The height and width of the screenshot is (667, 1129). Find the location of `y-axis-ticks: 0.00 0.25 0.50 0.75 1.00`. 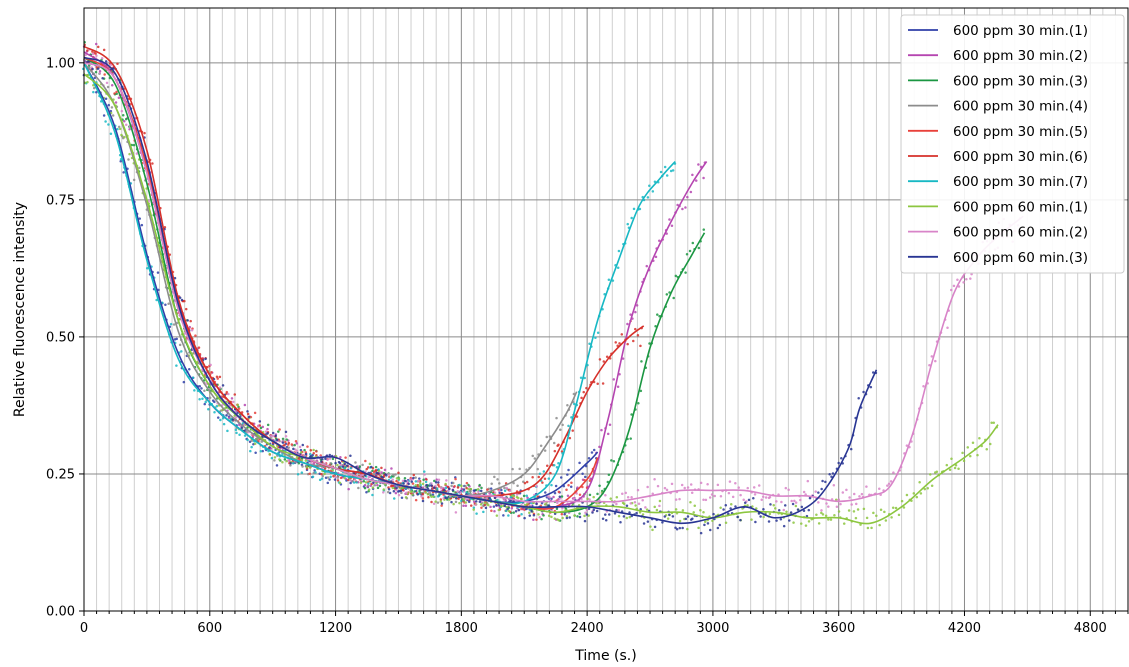

y-axis-ticks: 0.00 0.25 0.50 0.75 1.00 is located at coordinates (65, 338).